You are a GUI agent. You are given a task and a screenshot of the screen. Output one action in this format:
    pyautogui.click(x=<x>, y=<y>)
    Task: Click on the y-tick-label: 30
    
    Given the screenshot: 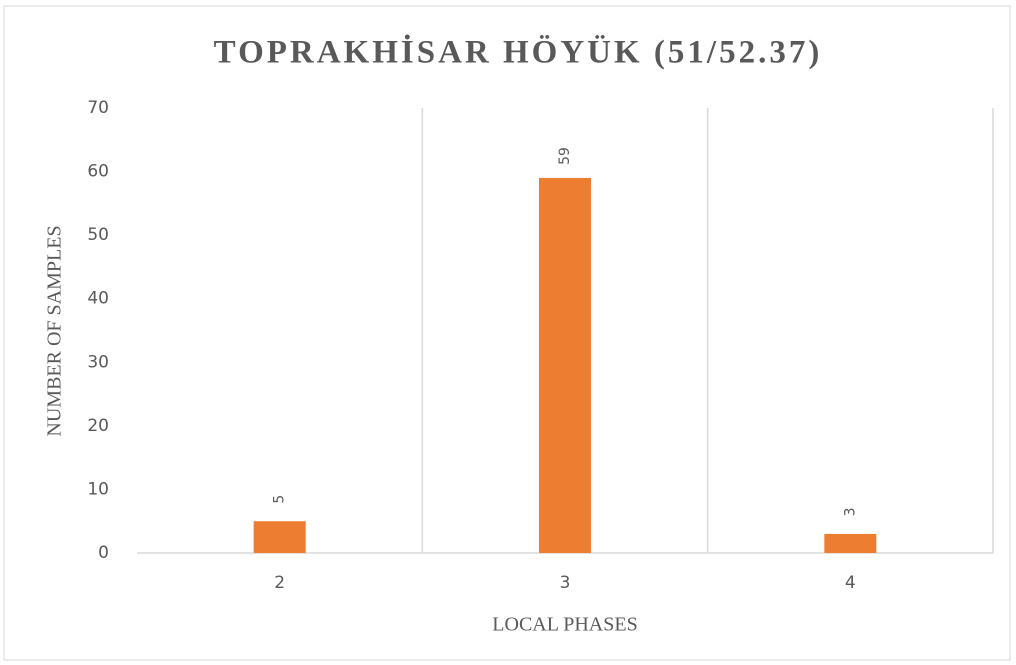 What is the action you would take?
    pyautogui.click(x=98, y=362)
    